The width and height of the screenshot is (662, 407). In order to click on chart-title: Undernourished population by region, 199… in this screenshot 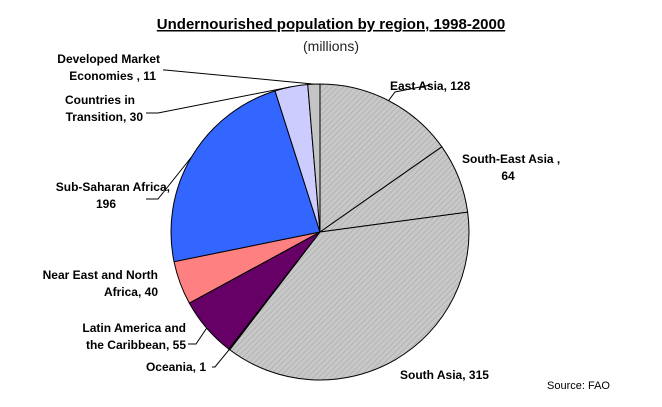, I will do `click(331, 24)`.